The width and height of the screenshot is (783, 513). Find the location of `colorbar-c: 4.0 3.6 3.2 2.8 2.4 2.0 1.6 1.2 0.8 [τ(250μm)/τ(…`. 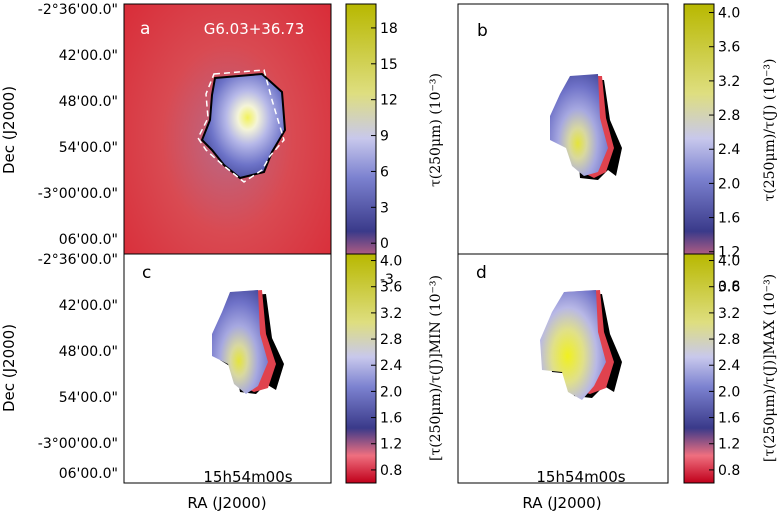

colorbar-c: 4.0 3.6 3.2 2.8 2.4 2.0 1.6 1.2 0.8 [τ(250μm)/τ(… is located at coordinates (394, 368).